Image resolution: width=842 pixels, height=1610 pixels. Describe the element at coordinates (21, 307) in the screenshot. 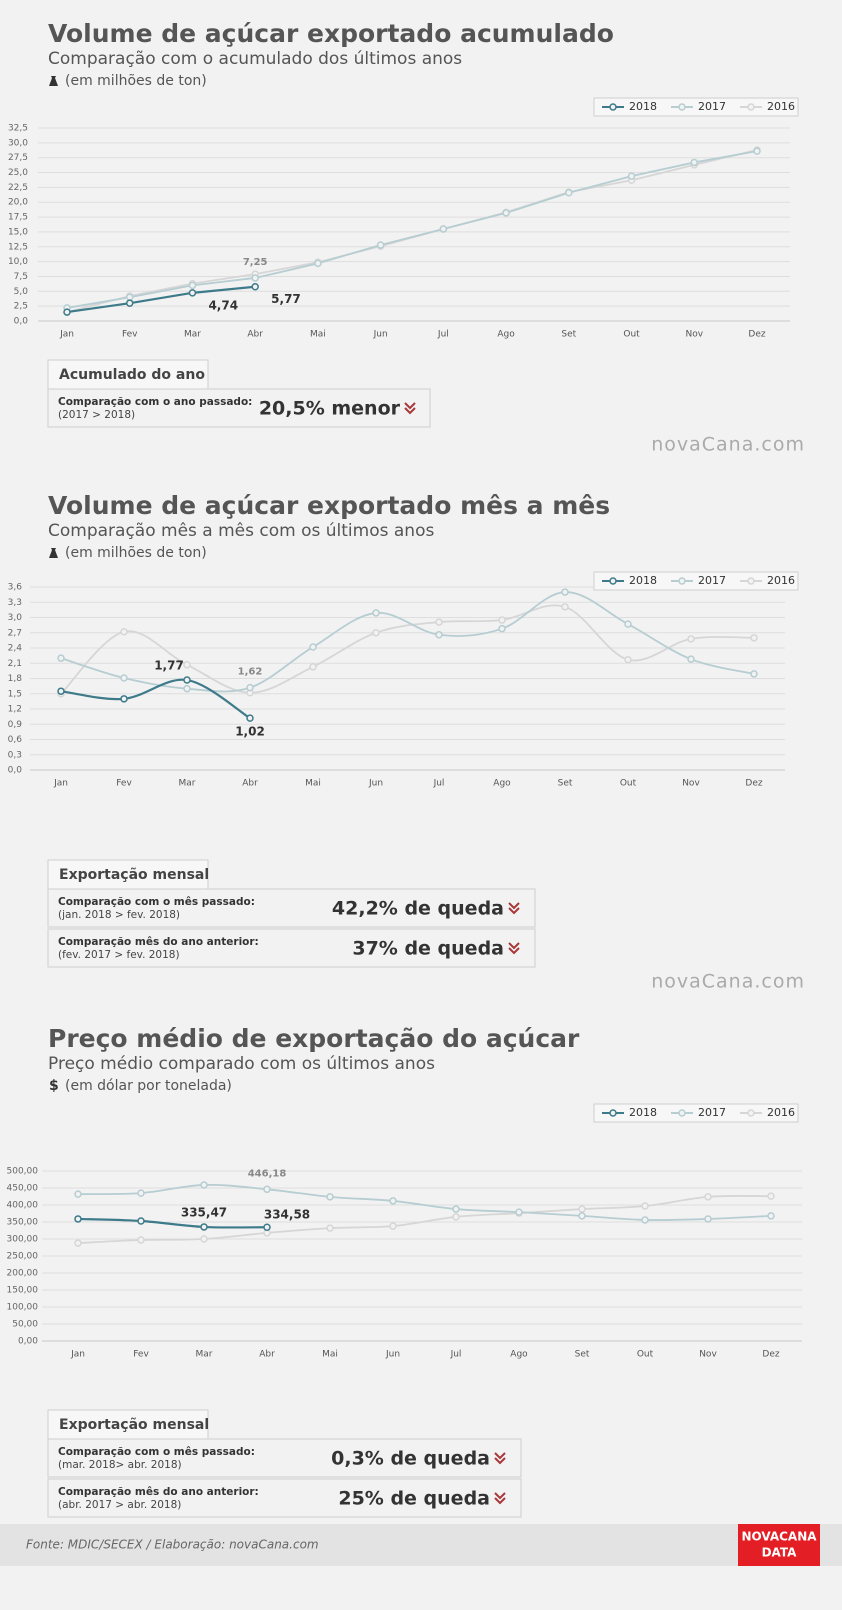

I see `y-tick-label: 2,5` at that location.